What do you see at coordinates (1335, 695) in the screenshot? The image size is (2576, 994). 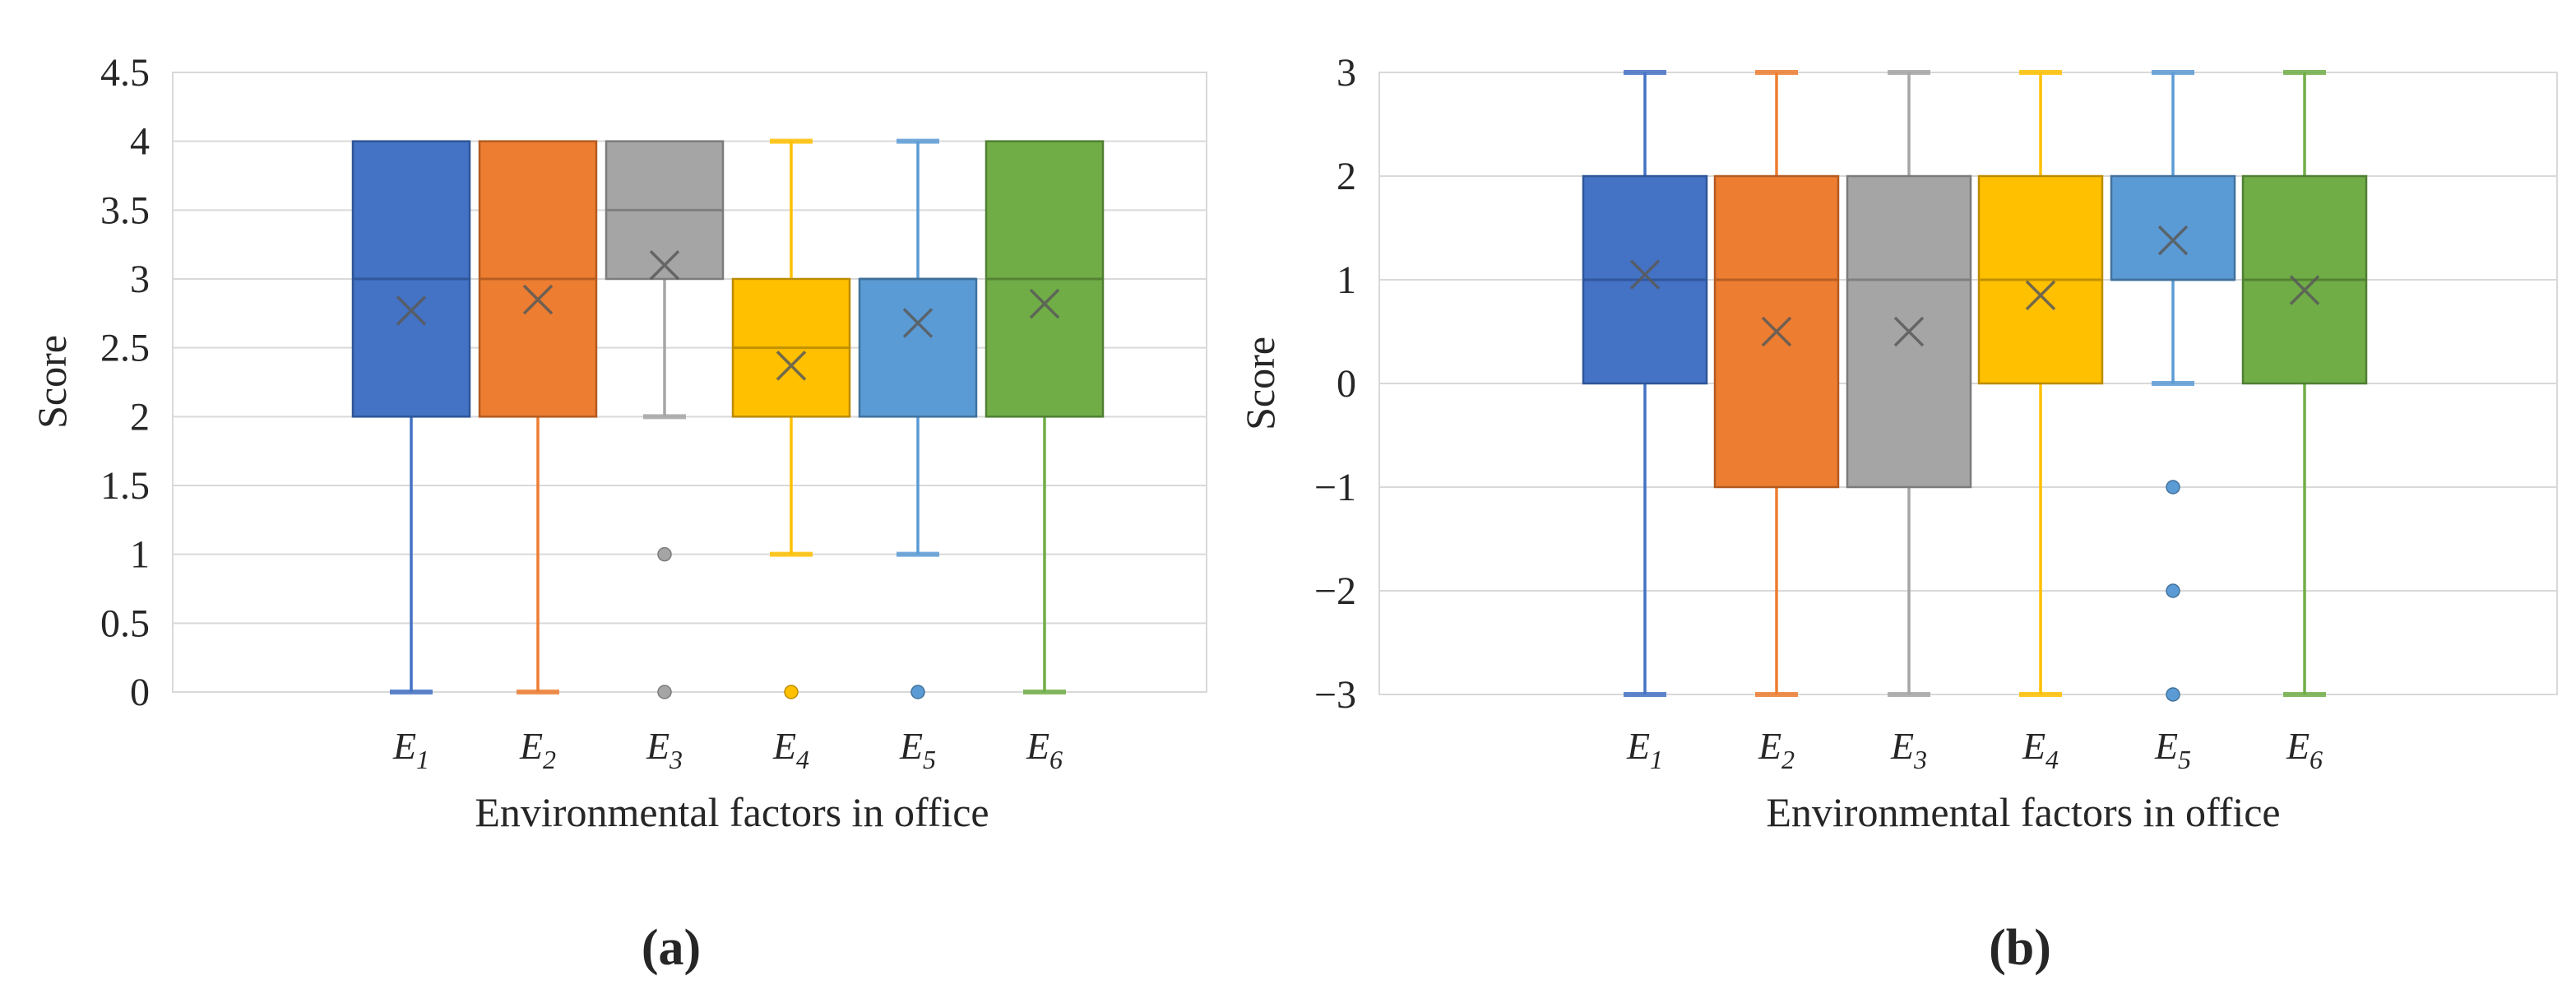 I see `y-tick-label: −3` at bounding box center [1335, 695].